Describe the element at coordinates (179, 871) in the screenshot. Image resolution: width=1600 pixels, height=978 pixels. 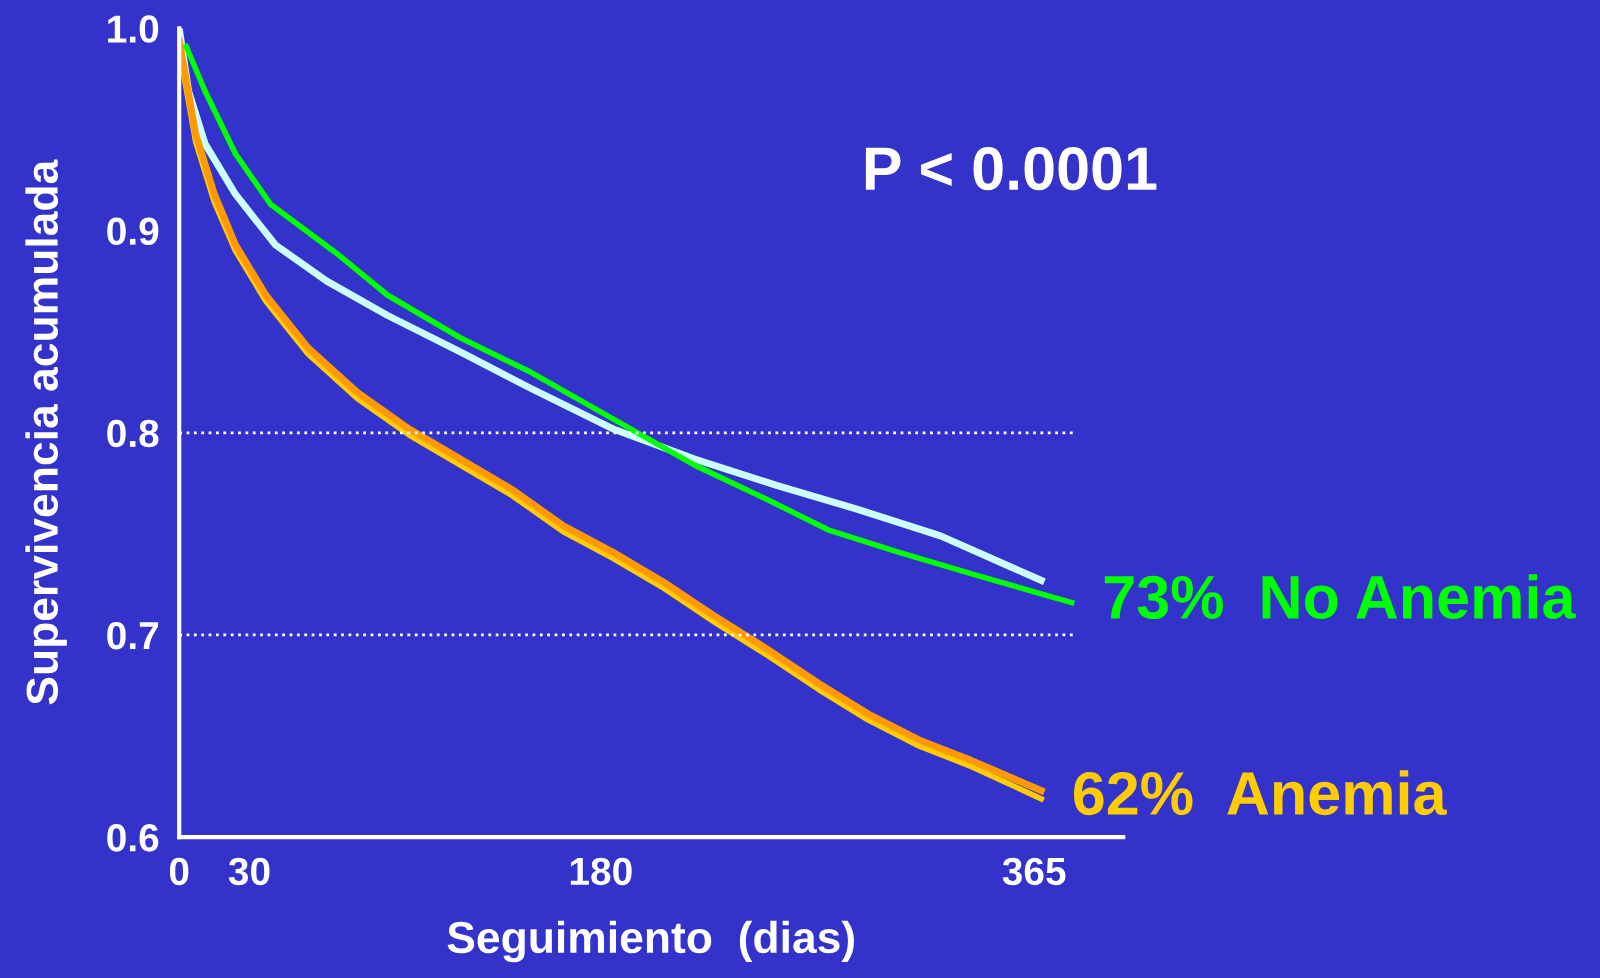
I see `x-tick-label: 0` at that location.